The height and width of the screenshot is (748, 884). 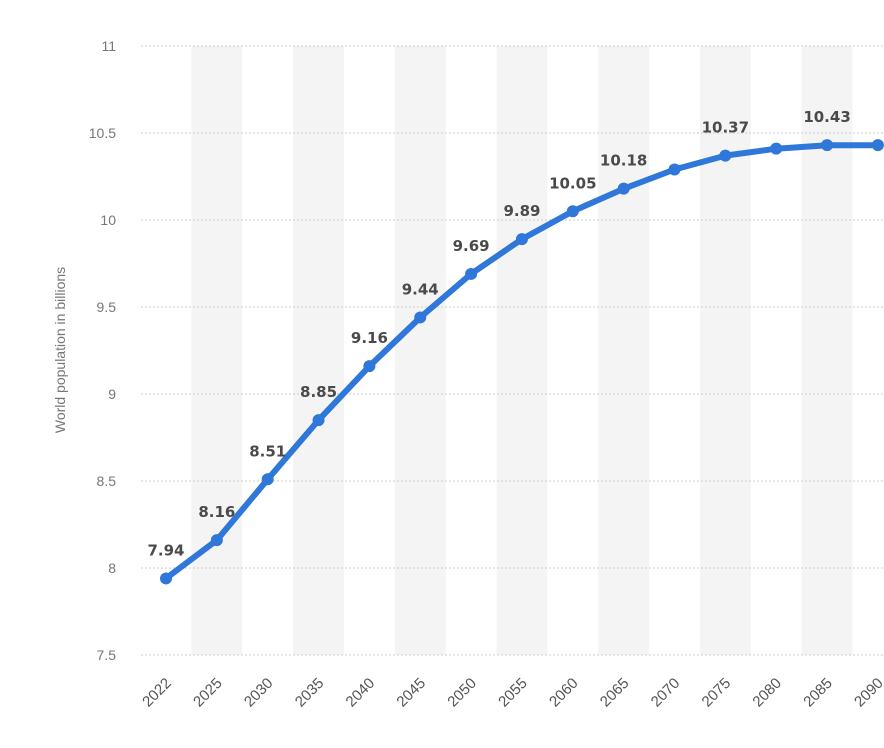 I want to click on data-label-2055: 9.89, so click(x=521, y=211).